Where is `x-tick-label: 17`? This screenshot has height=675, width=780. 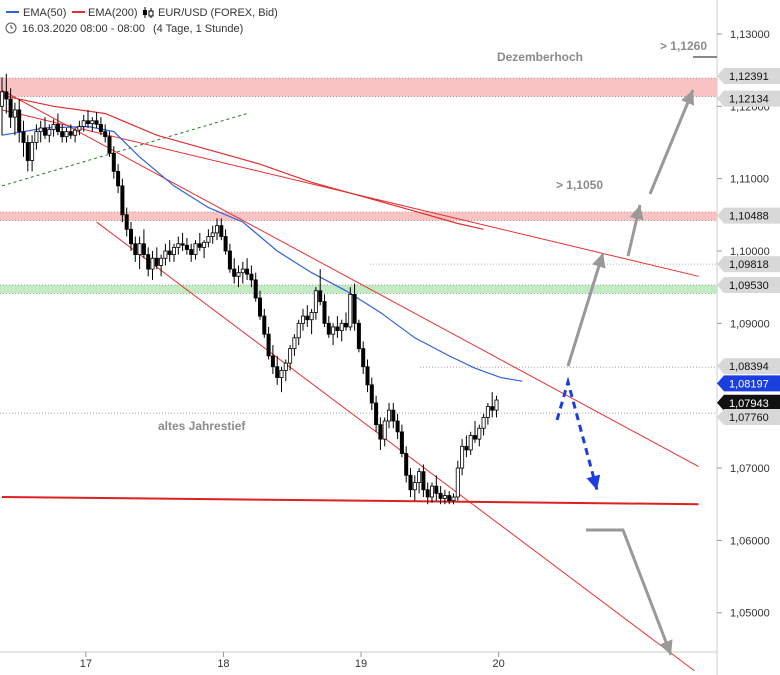
x-tick-label: 17 is located at coordinates (86, 664).